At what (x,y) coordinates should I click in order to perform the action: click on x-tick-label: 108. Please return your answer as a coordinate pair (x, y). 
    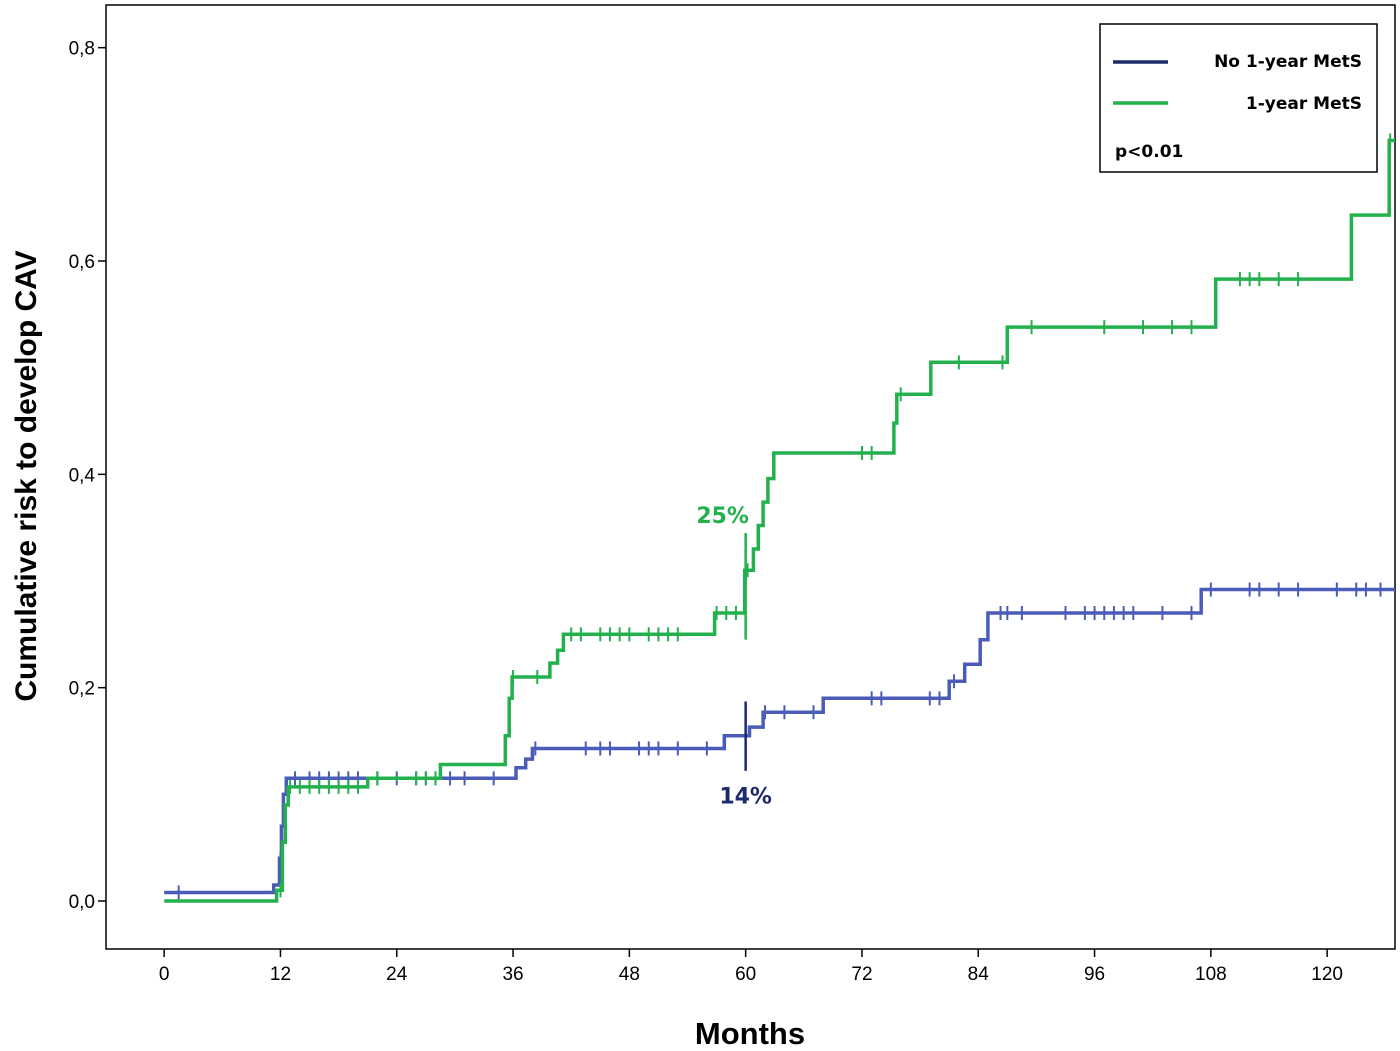
    Looking at the image, I should click on (1211, 974).